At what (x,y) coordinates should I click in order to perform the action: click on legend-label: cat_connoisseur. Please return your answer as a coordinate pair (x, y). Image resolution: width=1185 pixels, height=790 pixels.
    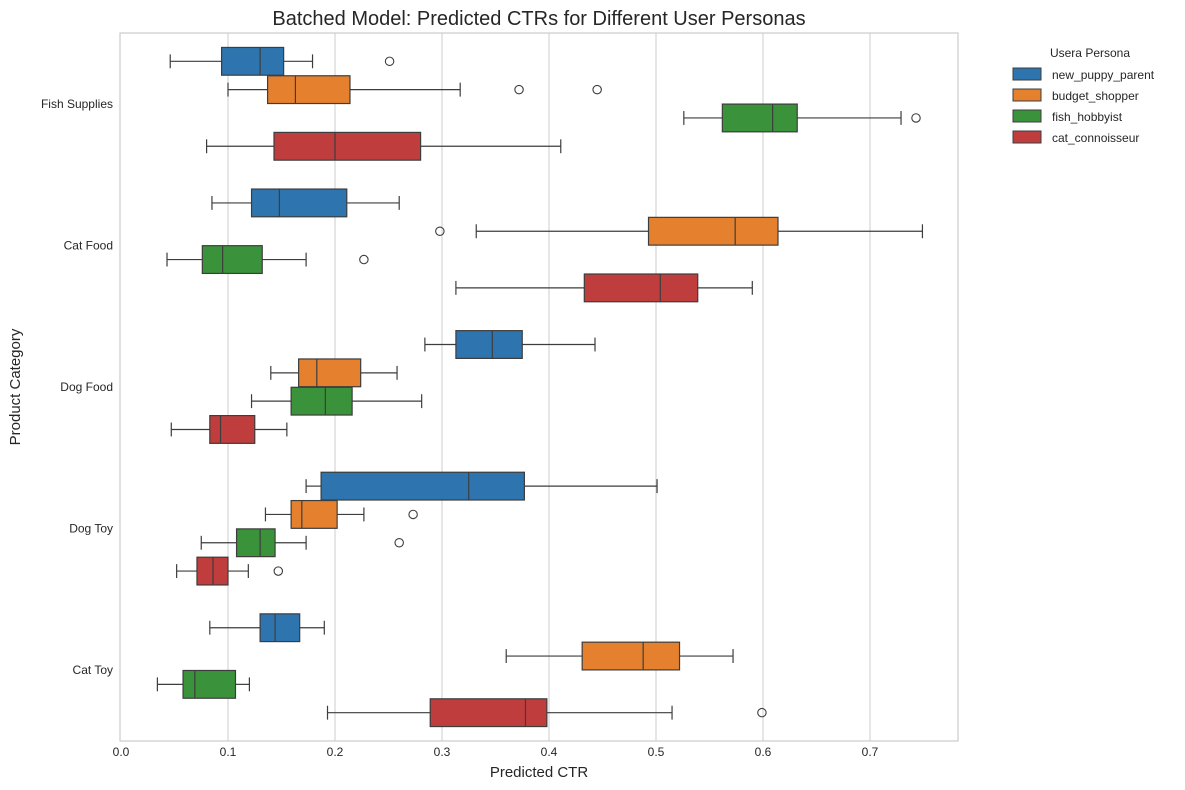
    Looking at the image, I should click on (1095, 138).